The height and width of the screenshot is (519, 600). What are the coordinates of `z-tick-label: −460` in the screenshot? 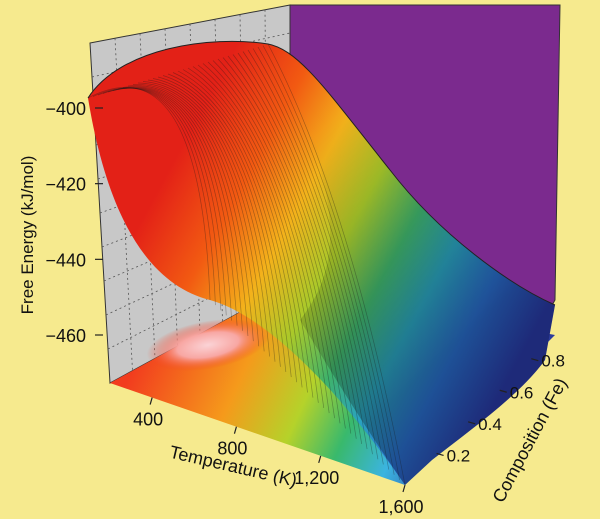 It's located at (65, 336).